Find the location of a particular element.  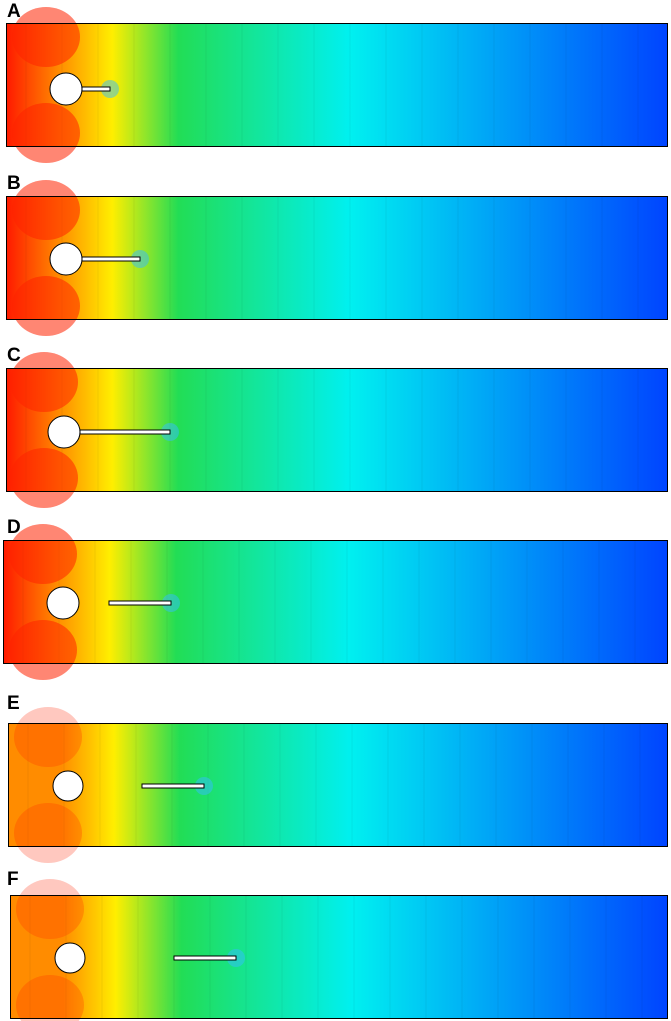

panel-label-d: D is located at coordinates (14, 527).